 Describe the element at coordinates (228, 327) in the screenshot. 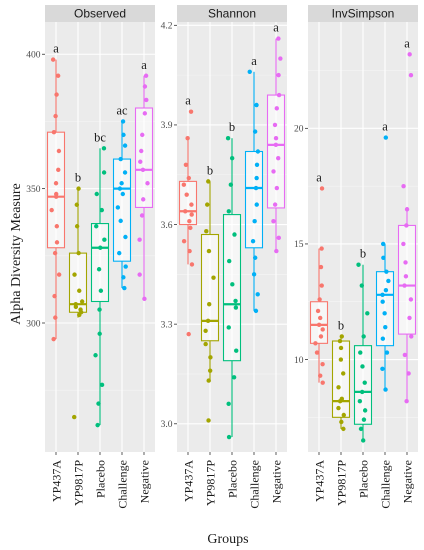

I see `data-point: Placebo: 3.29` at that location.